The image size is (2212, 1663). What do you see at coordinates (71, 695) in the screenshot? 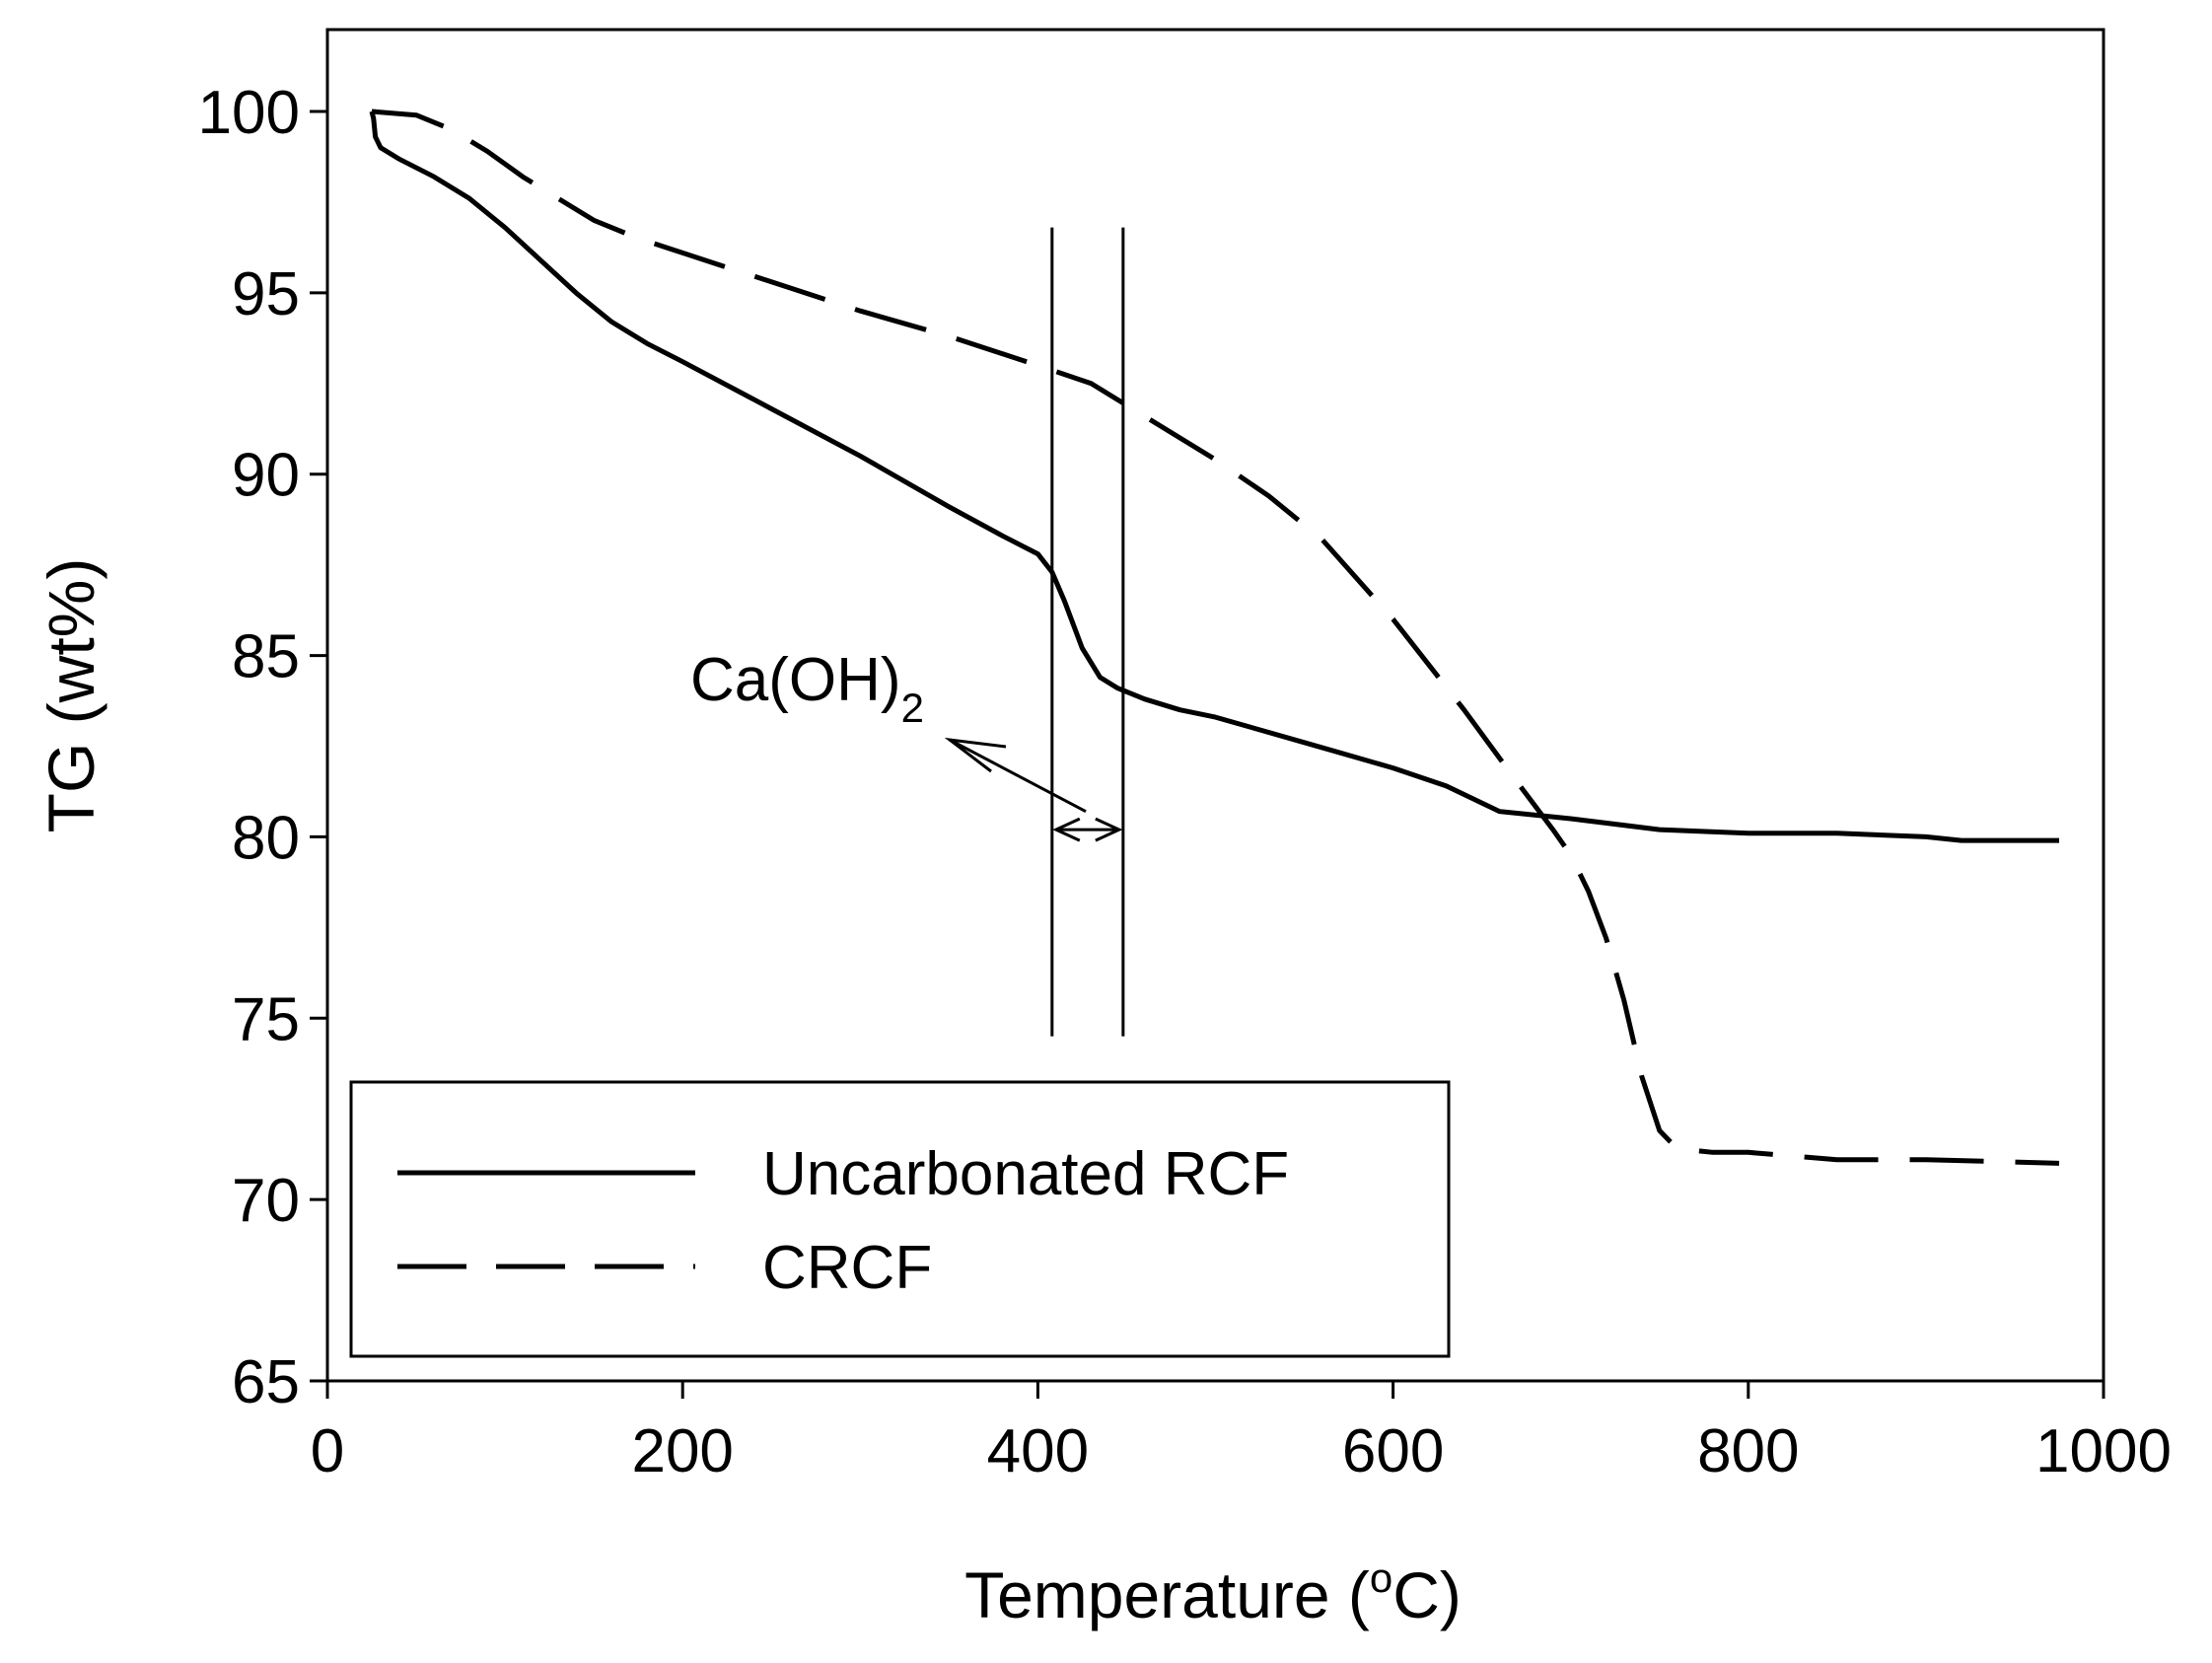
I see `y-axis-title: TG (wt%)` at bounding box center [71, 695].